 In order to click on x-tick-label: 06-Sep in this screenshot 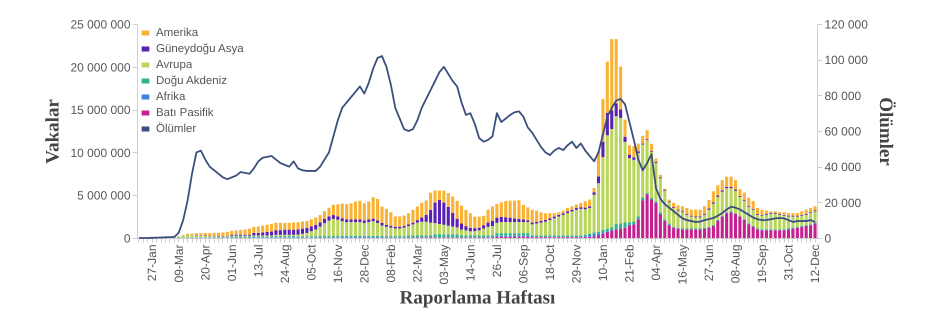, I will do `click(523, 264)`.